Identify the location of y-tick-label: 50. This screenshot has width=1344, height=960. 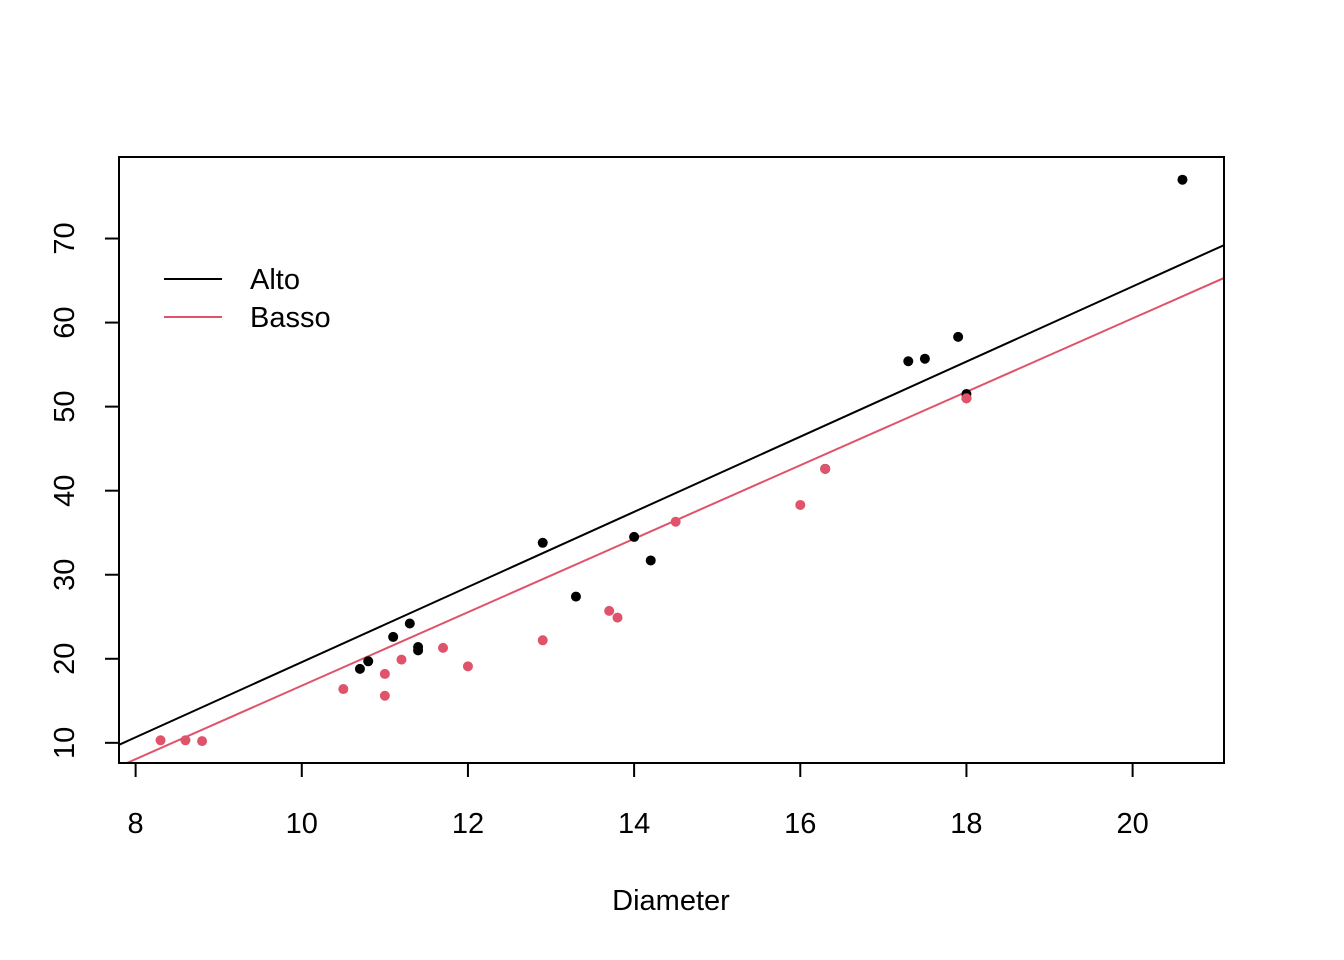
(65, 406).